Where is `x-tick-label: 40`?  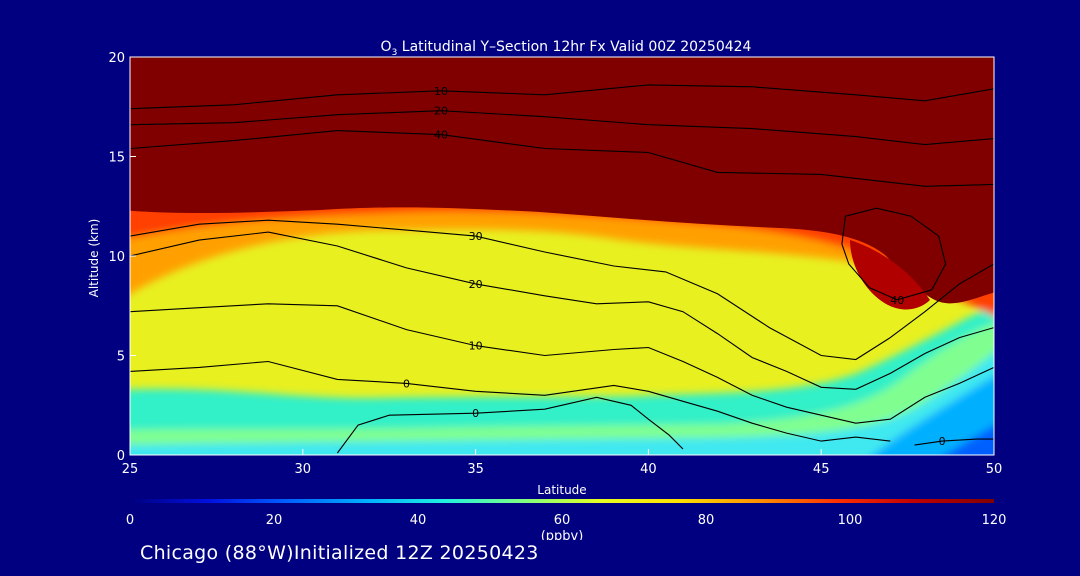 x-tick-label: 40 is located at coordinates (648, 469).